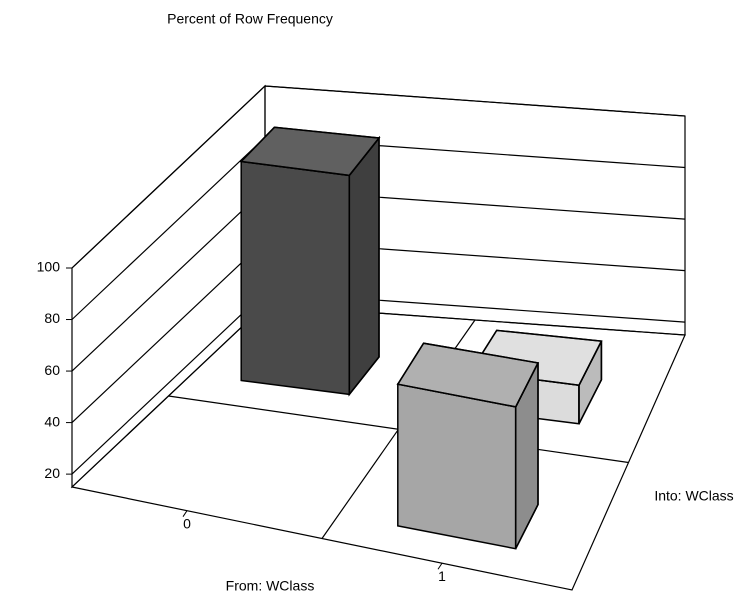  I want to click on chart-title: Percent of Row Frequency, so click(250, 19).